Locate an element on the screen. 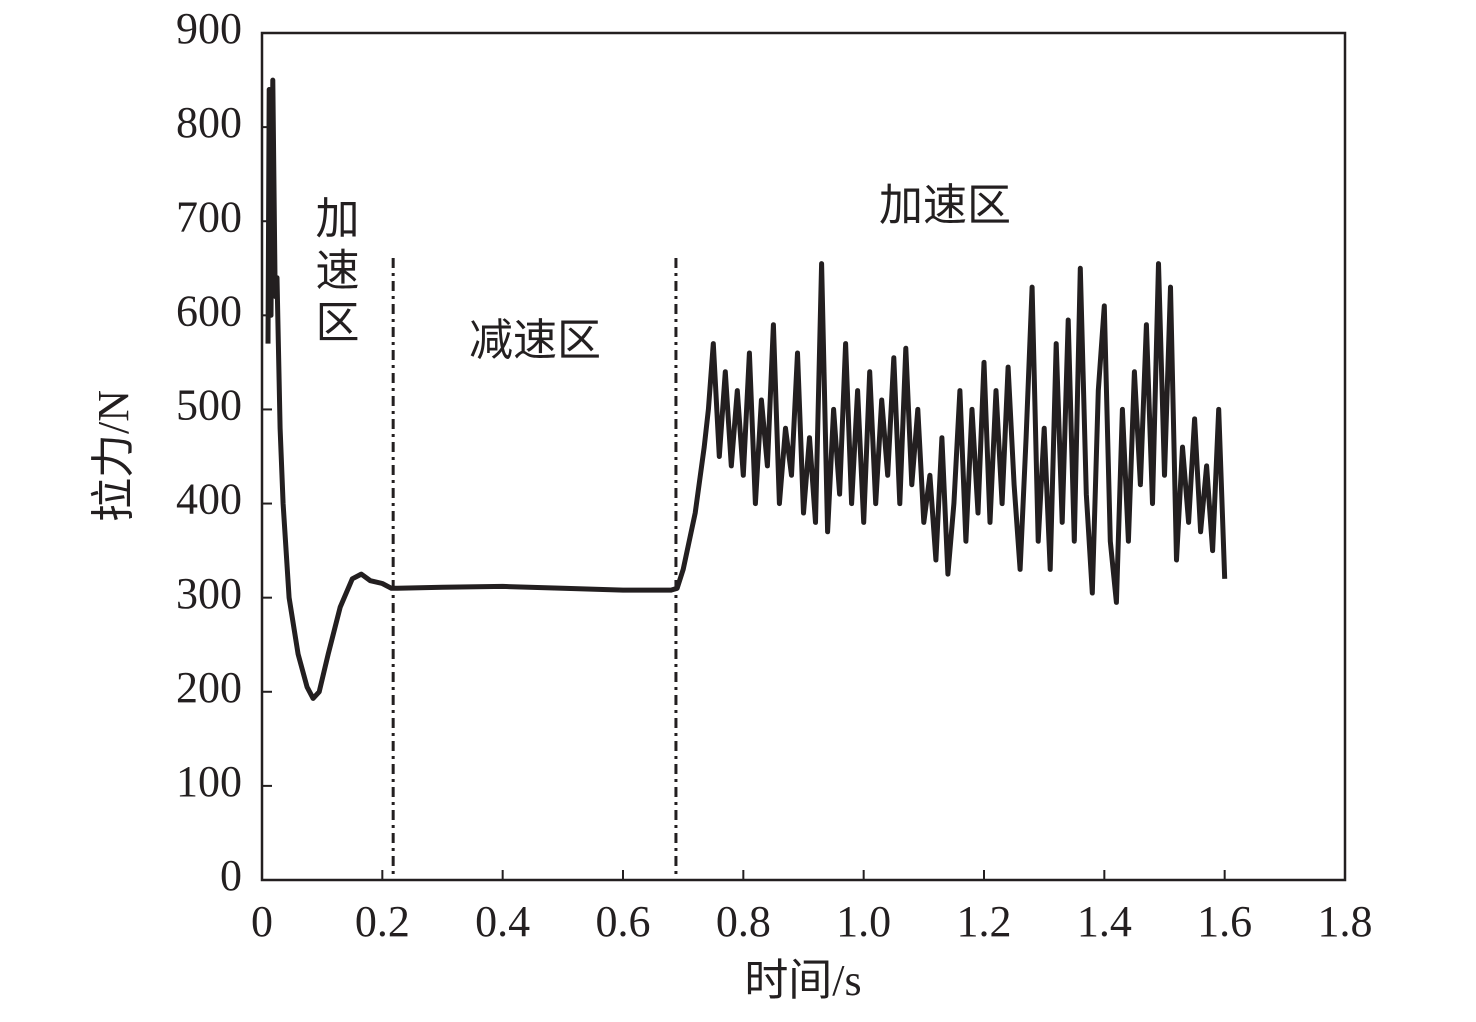 This screenshot has height=1022, width=1476. x-tick-label: 0.6 is located at coordinates (623, 921).